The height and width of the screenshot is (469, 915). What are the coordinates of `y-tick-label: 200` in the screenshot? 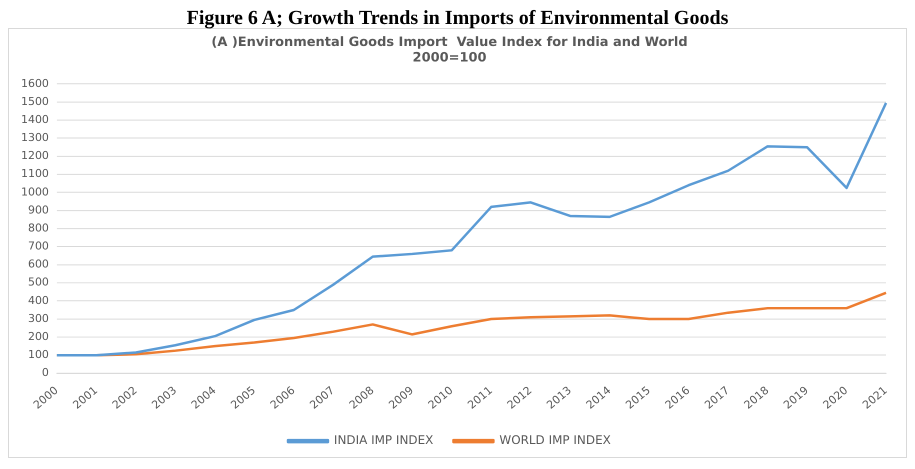 It's located at (38, 336).